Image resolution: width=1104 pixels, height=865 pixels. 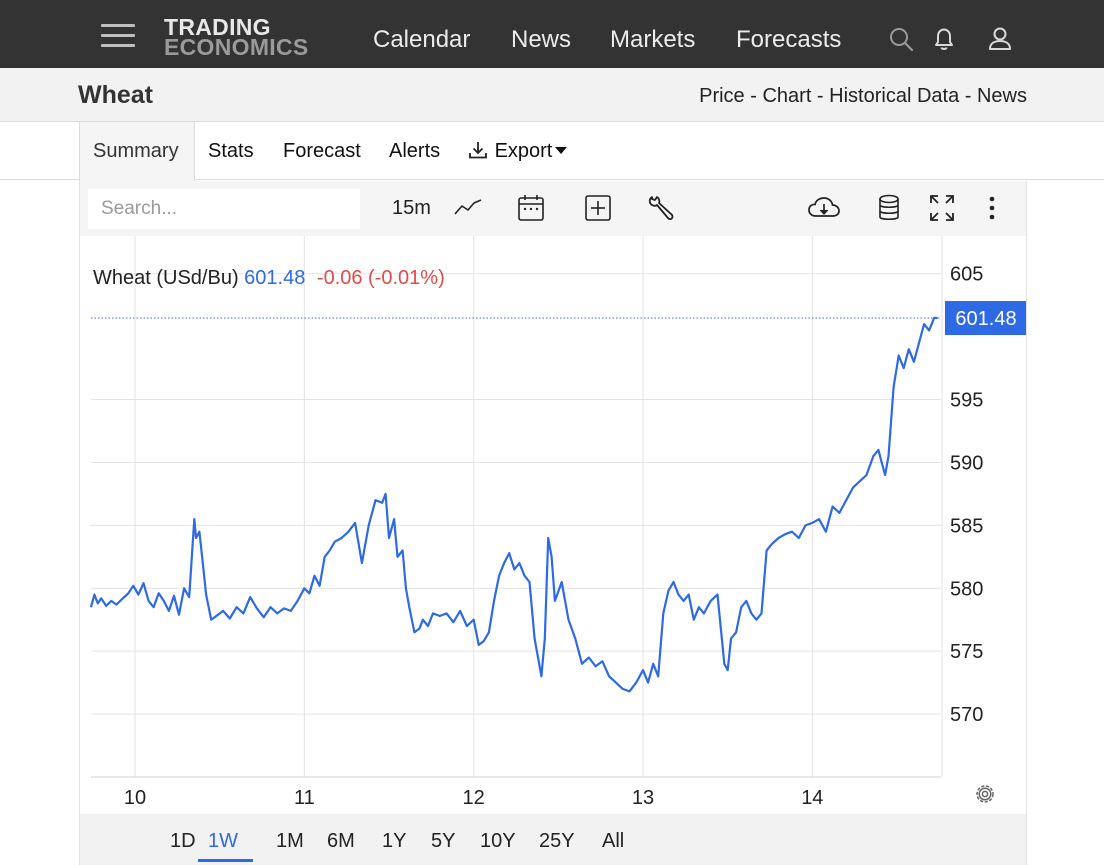 I want to click on range-selector: 1D 1W 1M 6M 1Y 5Y 10Y 25Y All, so click(x=553, y=839).